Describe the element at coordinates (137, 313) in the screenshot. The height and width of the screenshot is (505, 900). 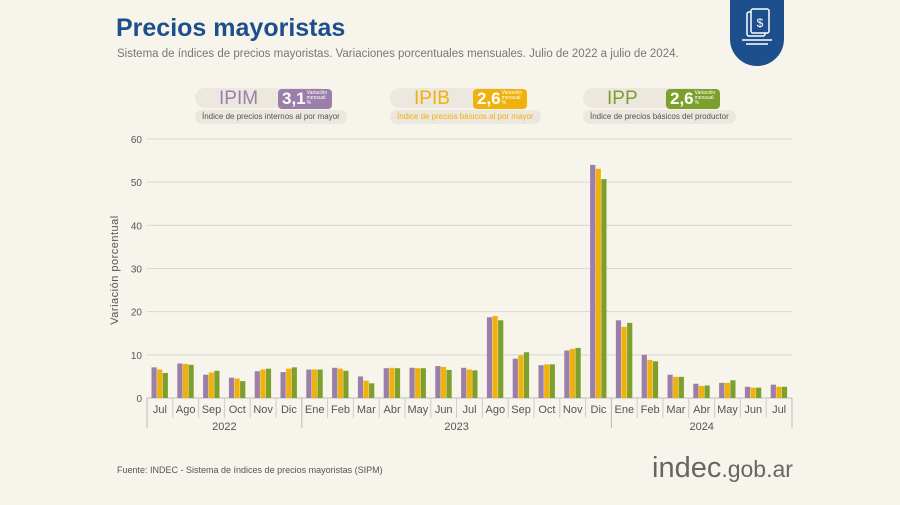
I see `y-tick-label: 20` at that location.